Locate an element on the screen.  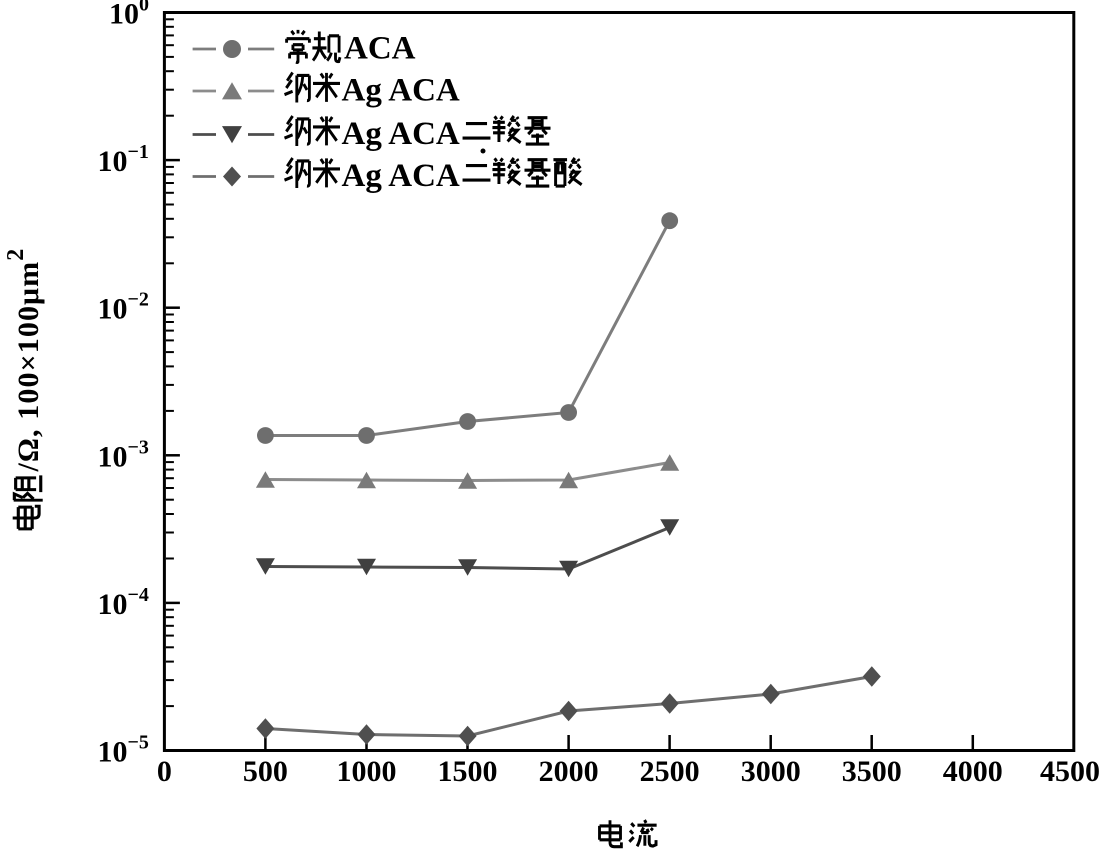
svg-text: ACA is located at coordinates (380, 49).